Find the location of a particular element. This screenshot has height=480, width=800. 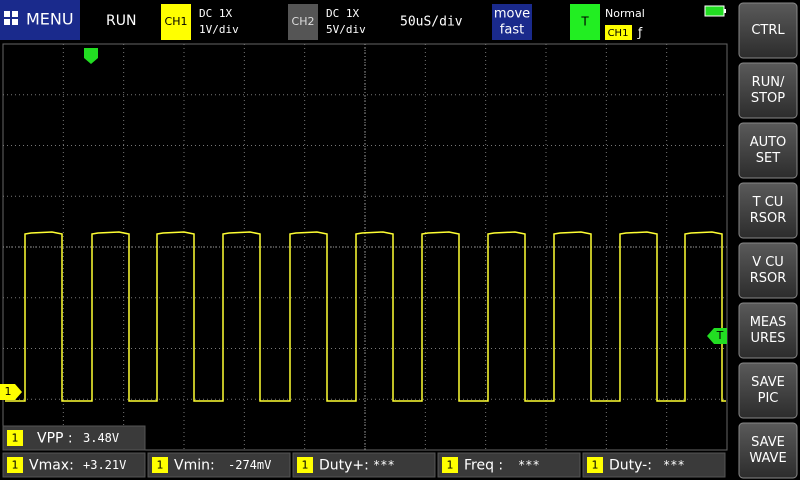

battery-tip is located at coordinates (725, 11).